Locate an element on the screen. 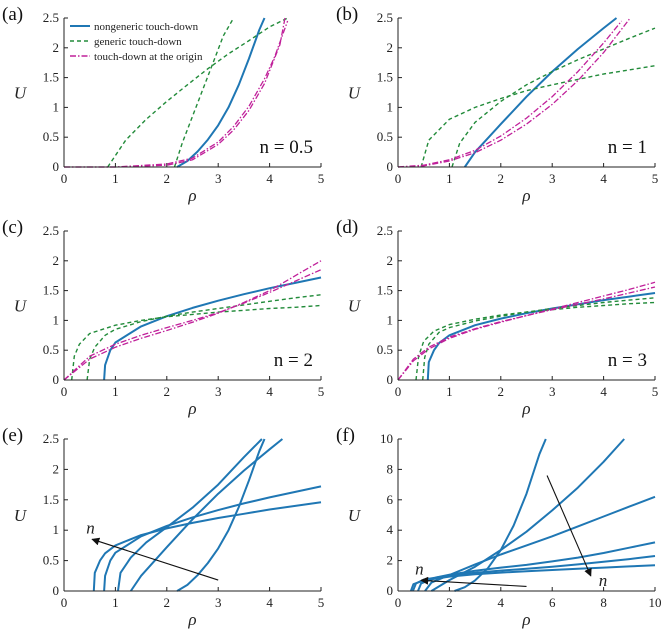 The height and width of the screenshot is (631, 664). x-tick-label: 8 is located at coordinates (603, 602).